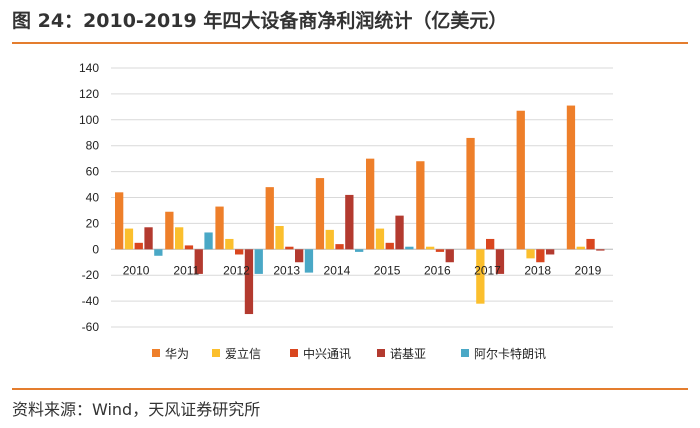 This screenshot has height=428, width=700. I want to click on bar-2-2011, so click(179, 238).